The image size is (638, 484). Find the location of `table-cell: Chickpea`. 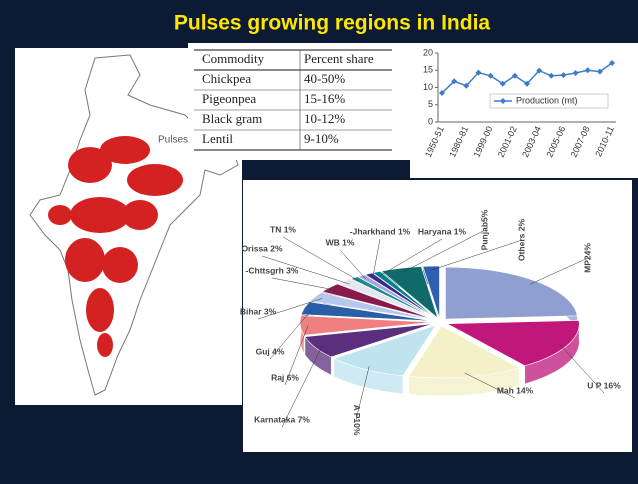

table-cell: Chickpea is located at coordinates (226, 78).